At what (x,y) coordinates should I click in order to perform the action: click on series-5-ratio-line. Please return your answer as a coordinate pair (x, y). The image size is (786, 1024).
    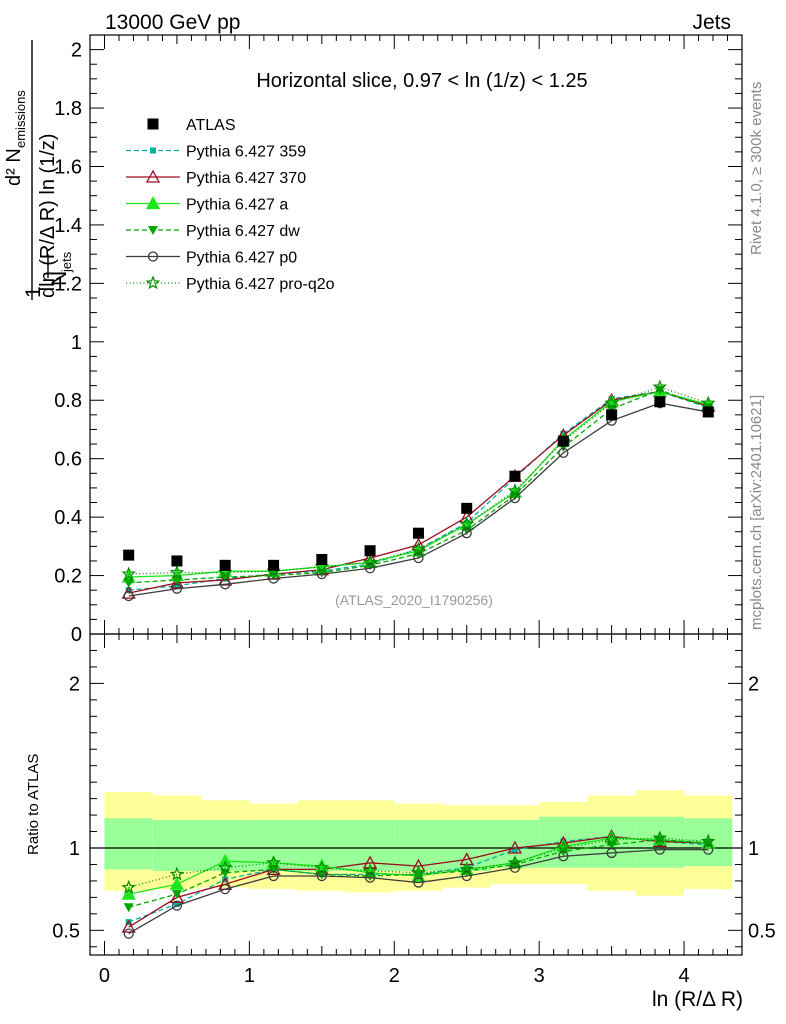
    Looking at the image, I should click on (418, 863).